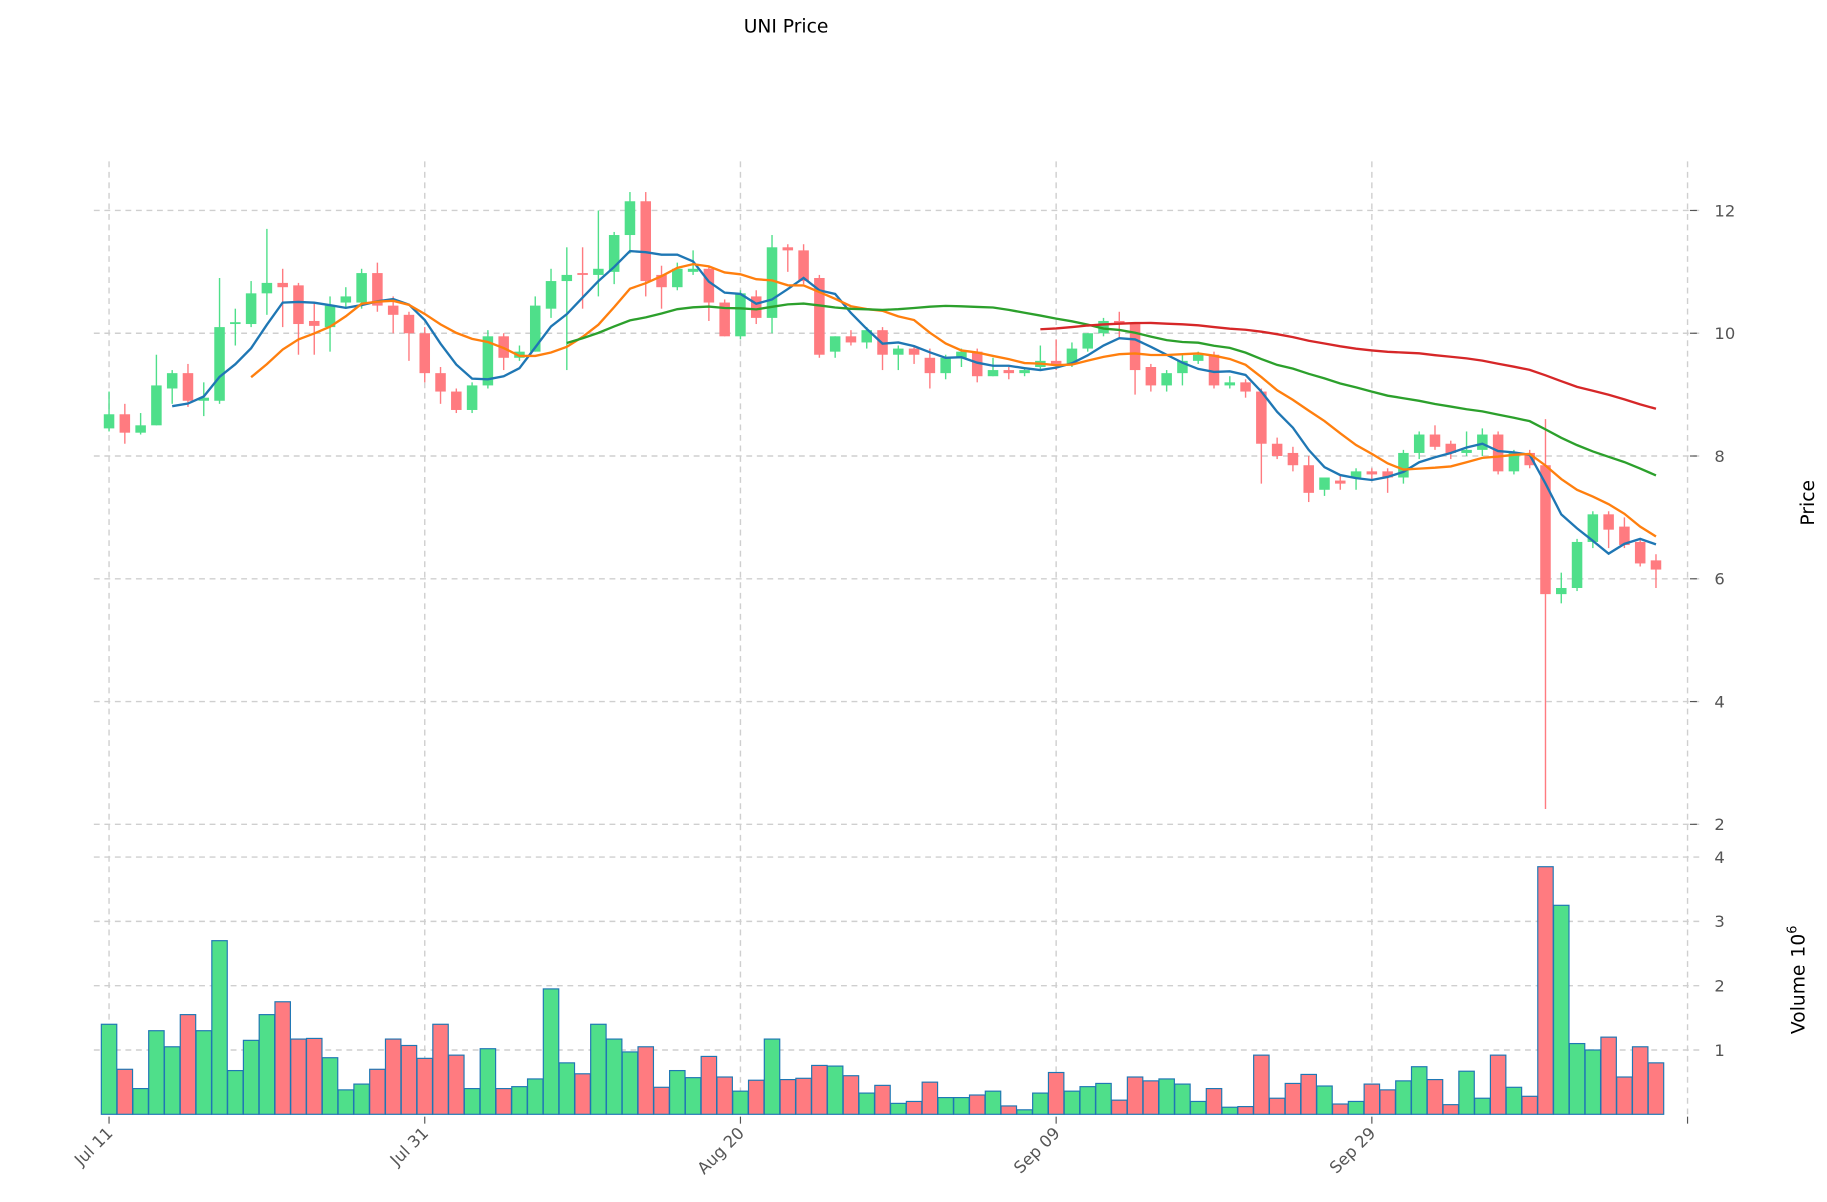 The image size is (1827, 1202). Describe the element at coordinates (1798, 946) in the screenshot. I see `volume-exponent-base: 10` at that location.